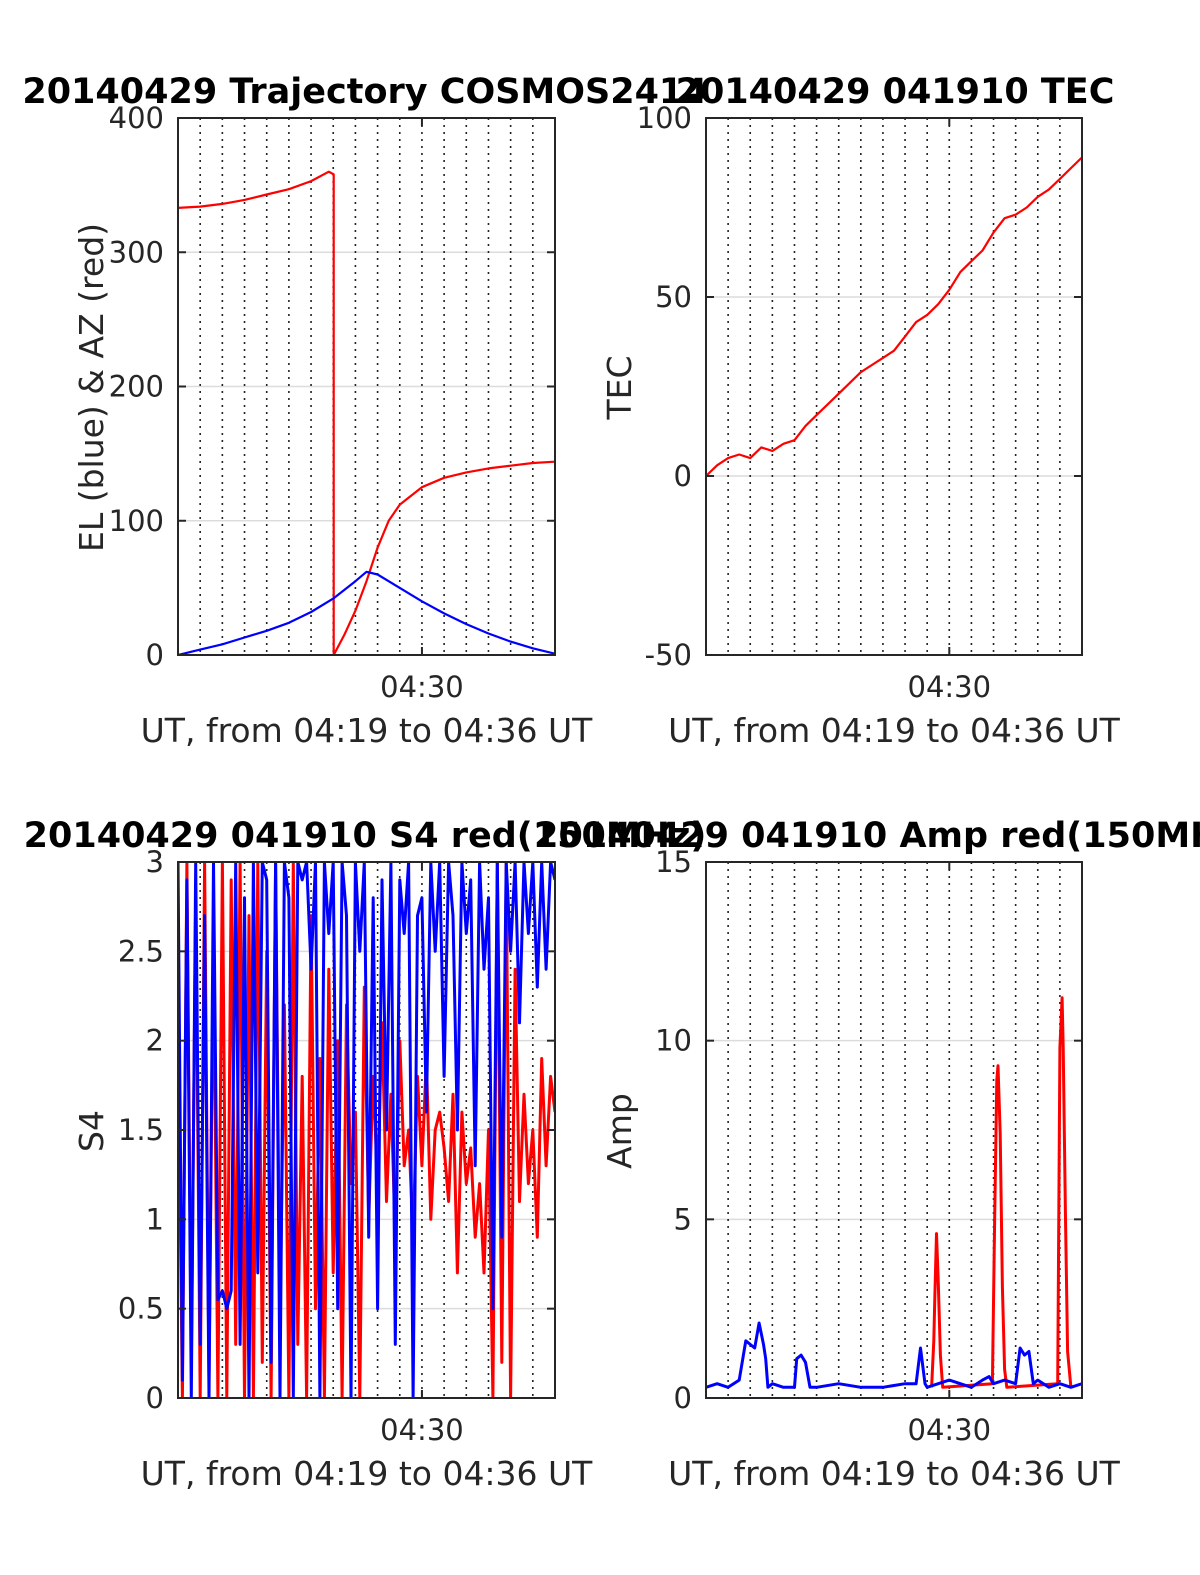 The width and height of the screenshot is (1200, 1575). Describe the element at coordinates (422, 1430) in the screenshot. I see `chart-s4-xtick-label: 04:30` at that location.